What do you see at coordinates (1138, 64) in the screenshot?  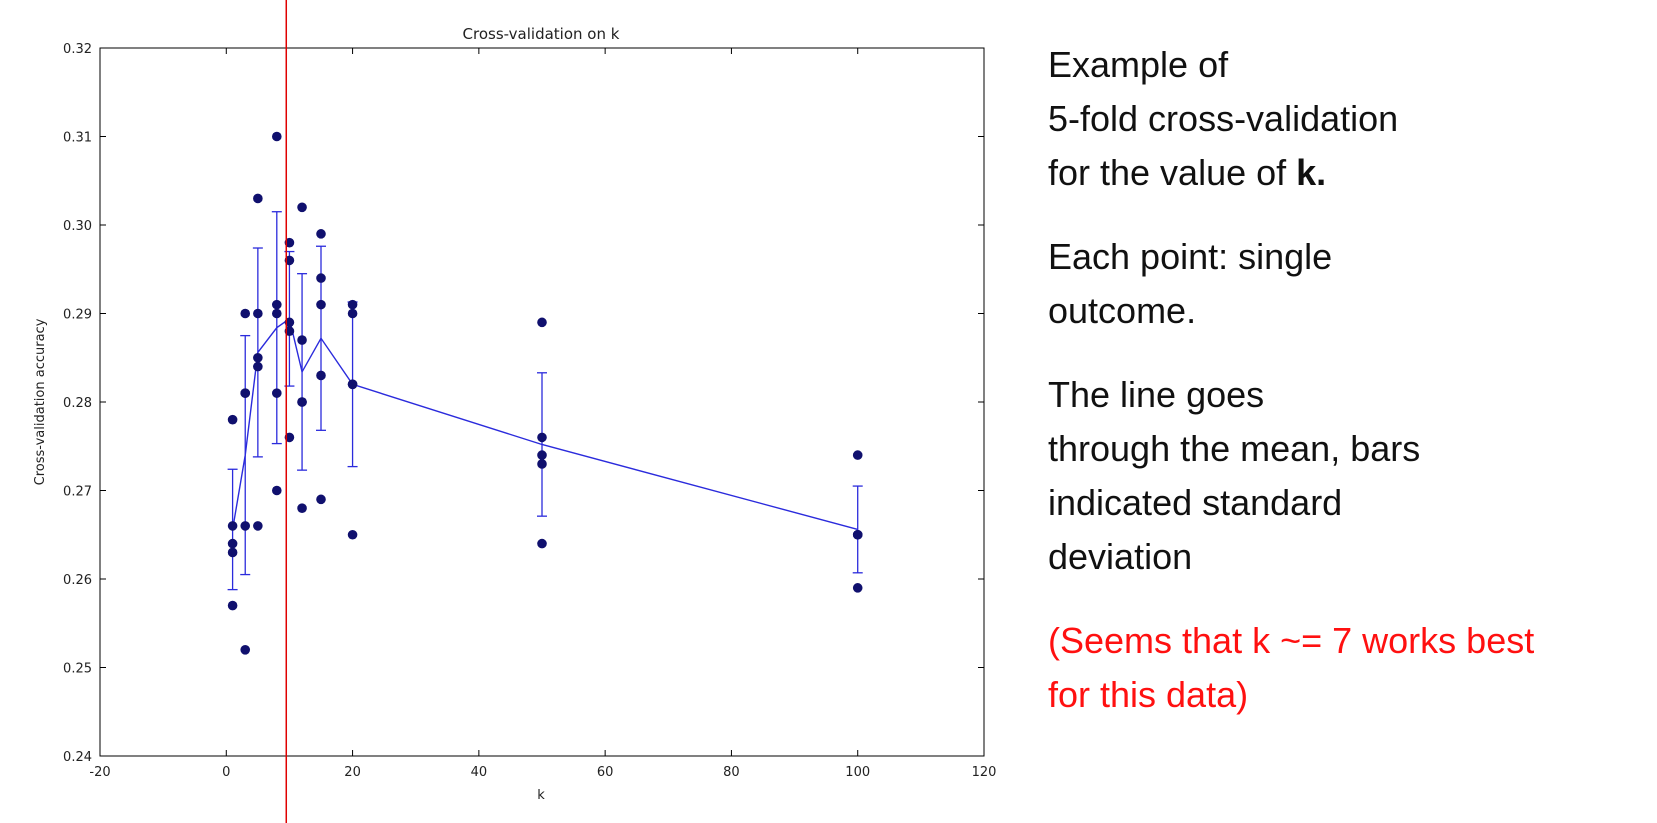 I see `intro-line-1: Example of` at bounding box center [1138, 64].